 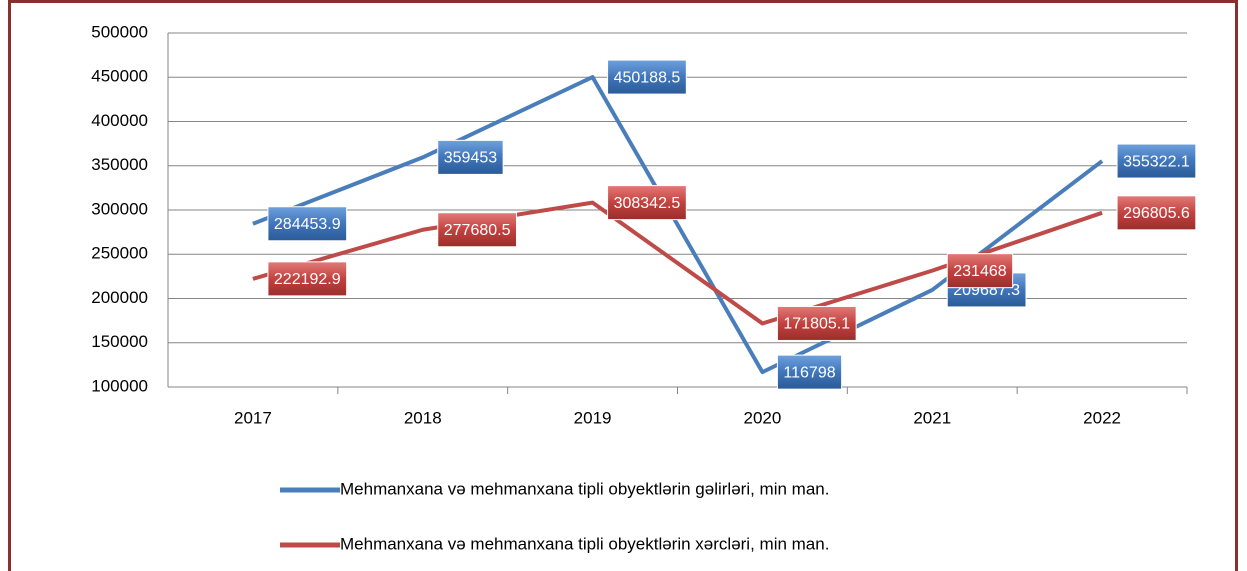 I want to click on y-tick-label: 400000, so click(x=119, y=120).